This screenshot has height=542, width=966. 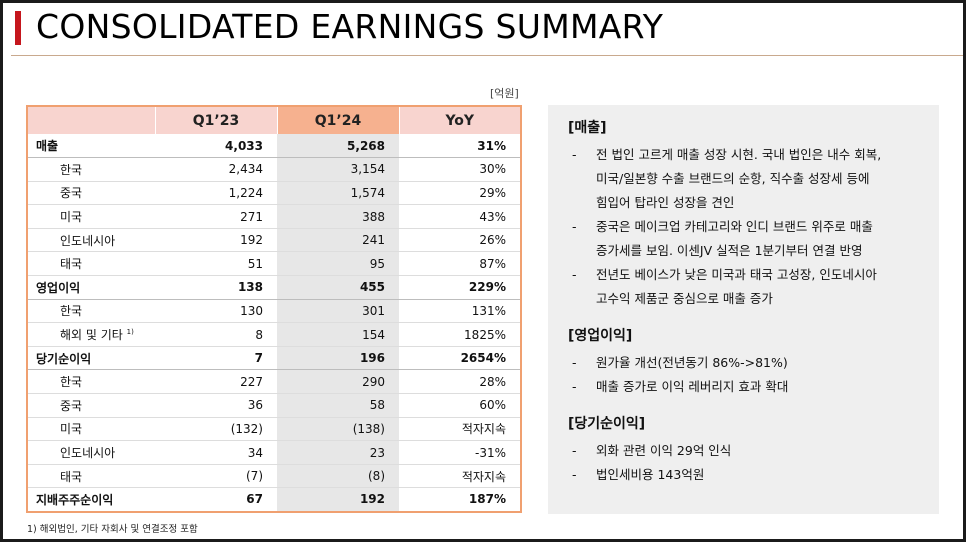 What do you see at coordinates (665, 202) in the screenshot?
I see `bullet-line: 힘입어 탑라인 성장을 견인` at bounding box center [665, 202].